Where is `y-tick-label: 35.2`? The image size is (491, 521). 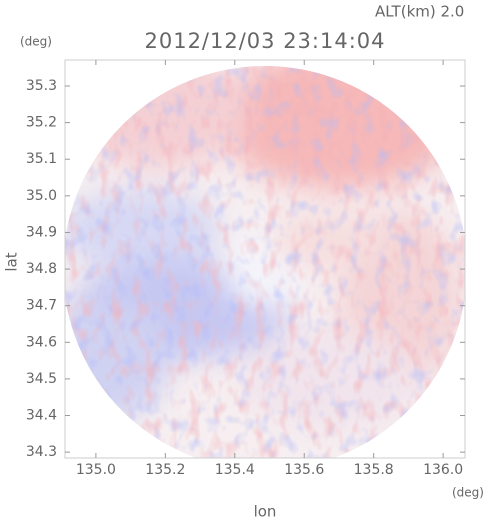
y-tick-label: 35.2 is located at coordinates (41, 123).